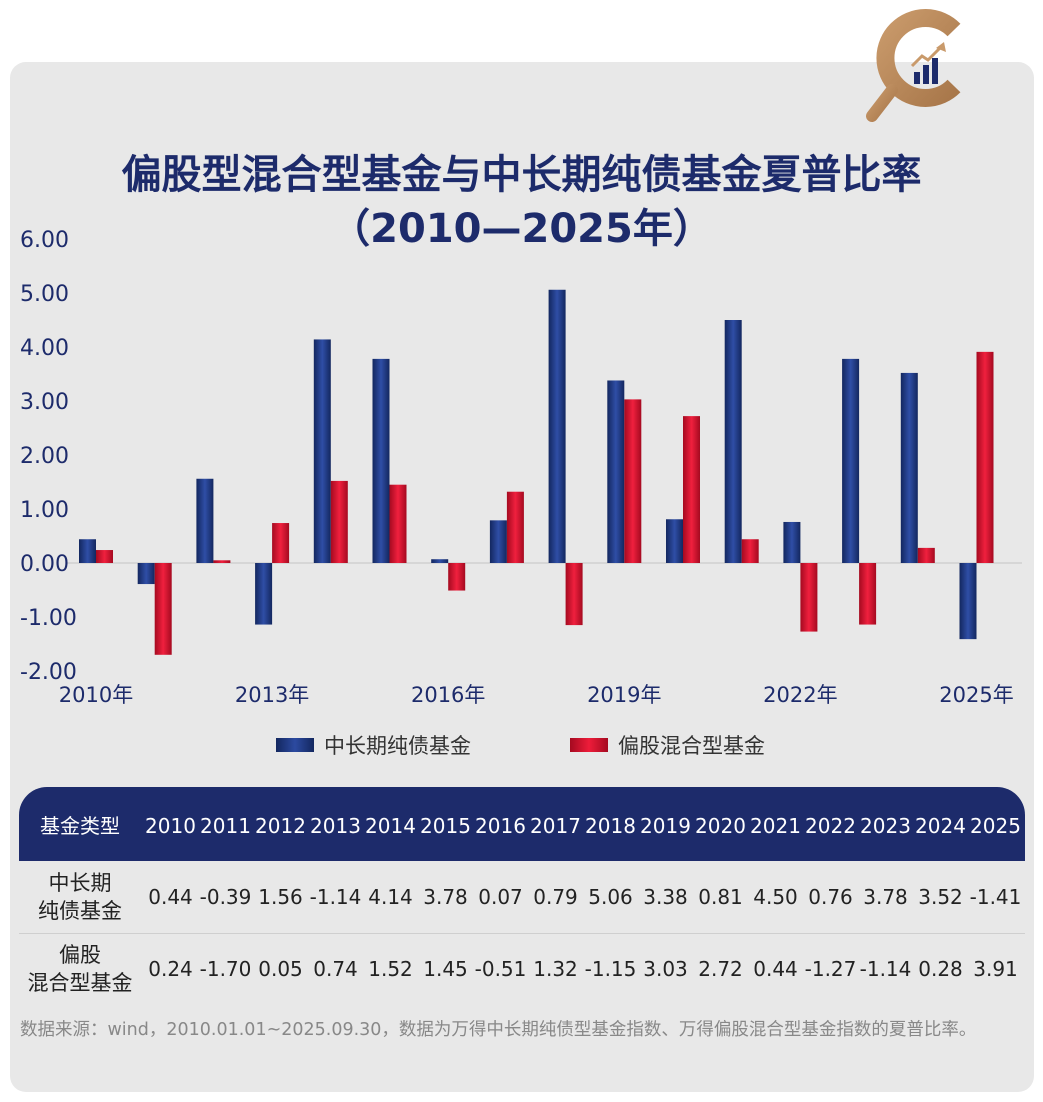 The image size is (1043, 1102). Describe the element at coordinates (397, 746) in the screenshot. I see `legend-label-series1: 中长期纯债基金` at that location.